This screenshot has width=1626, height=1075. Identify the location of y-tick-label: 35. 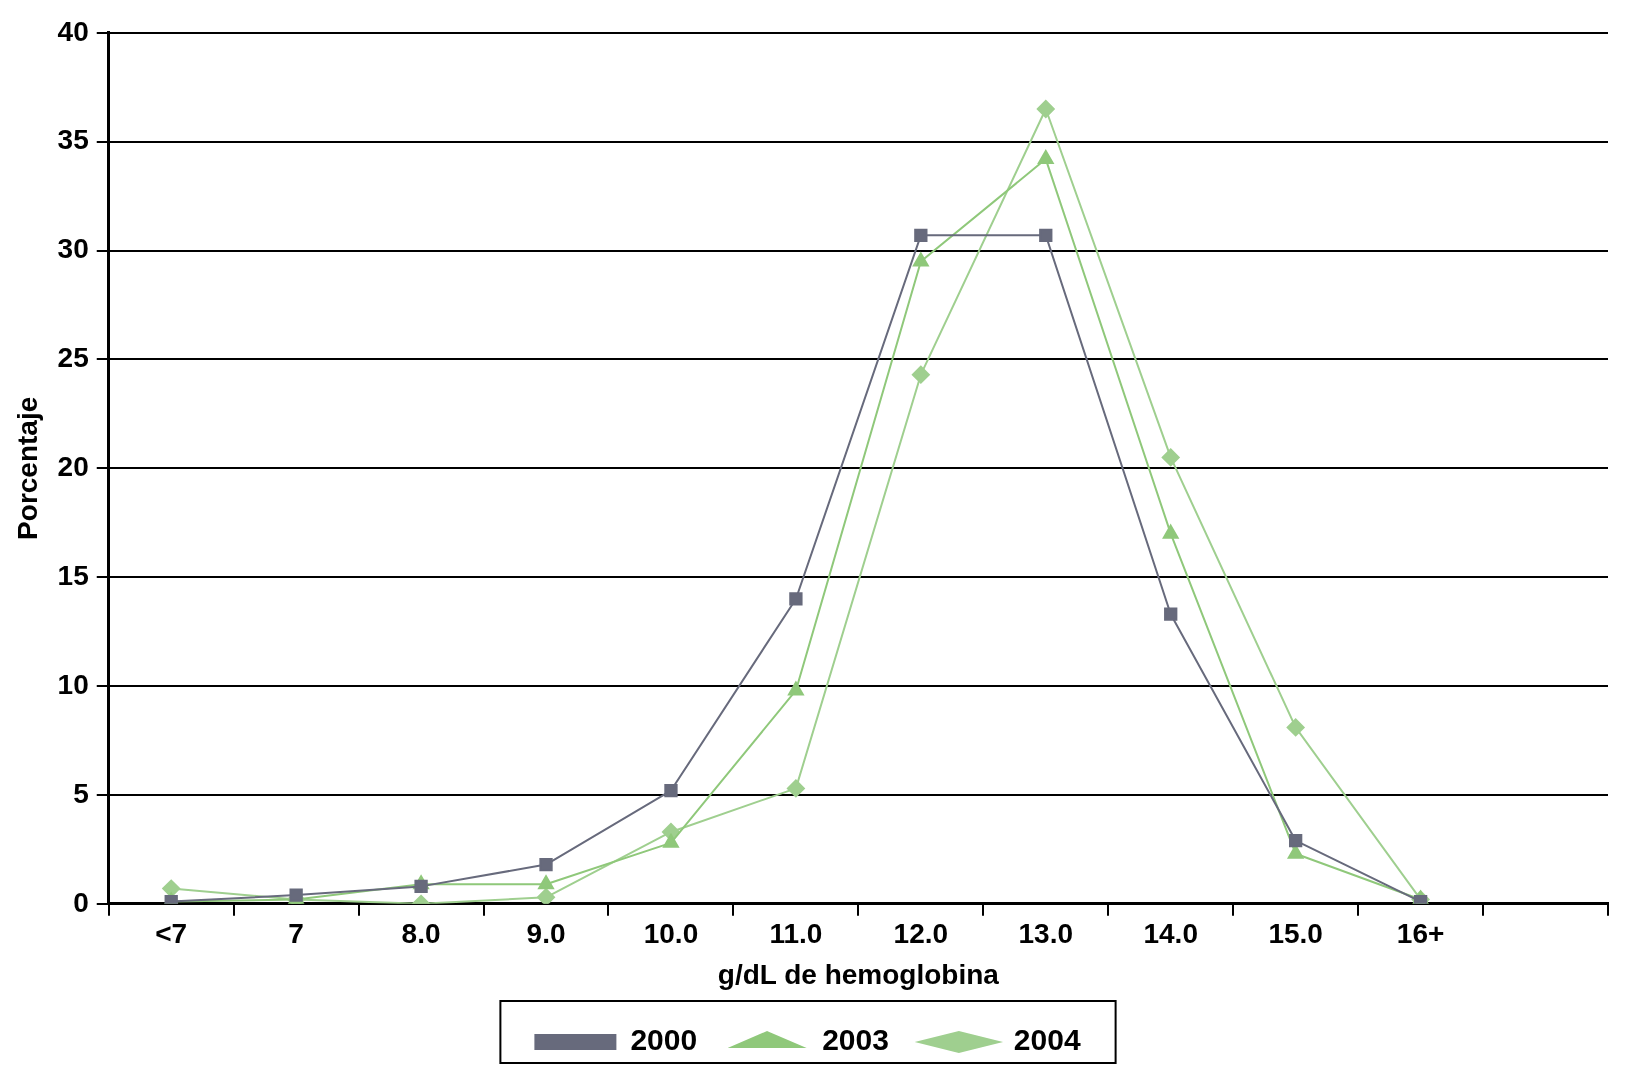
(73, 140).